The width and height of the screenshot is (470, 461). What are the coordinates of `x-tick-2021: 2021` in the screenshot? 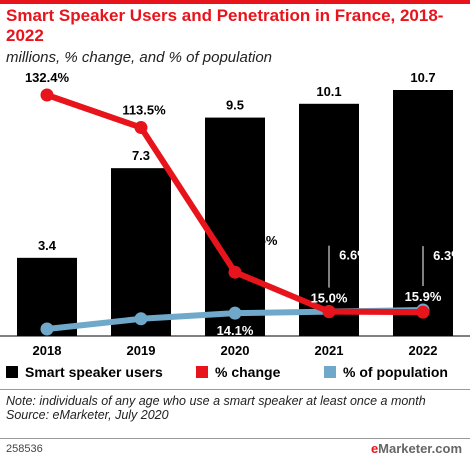 It's located at (329, 350).